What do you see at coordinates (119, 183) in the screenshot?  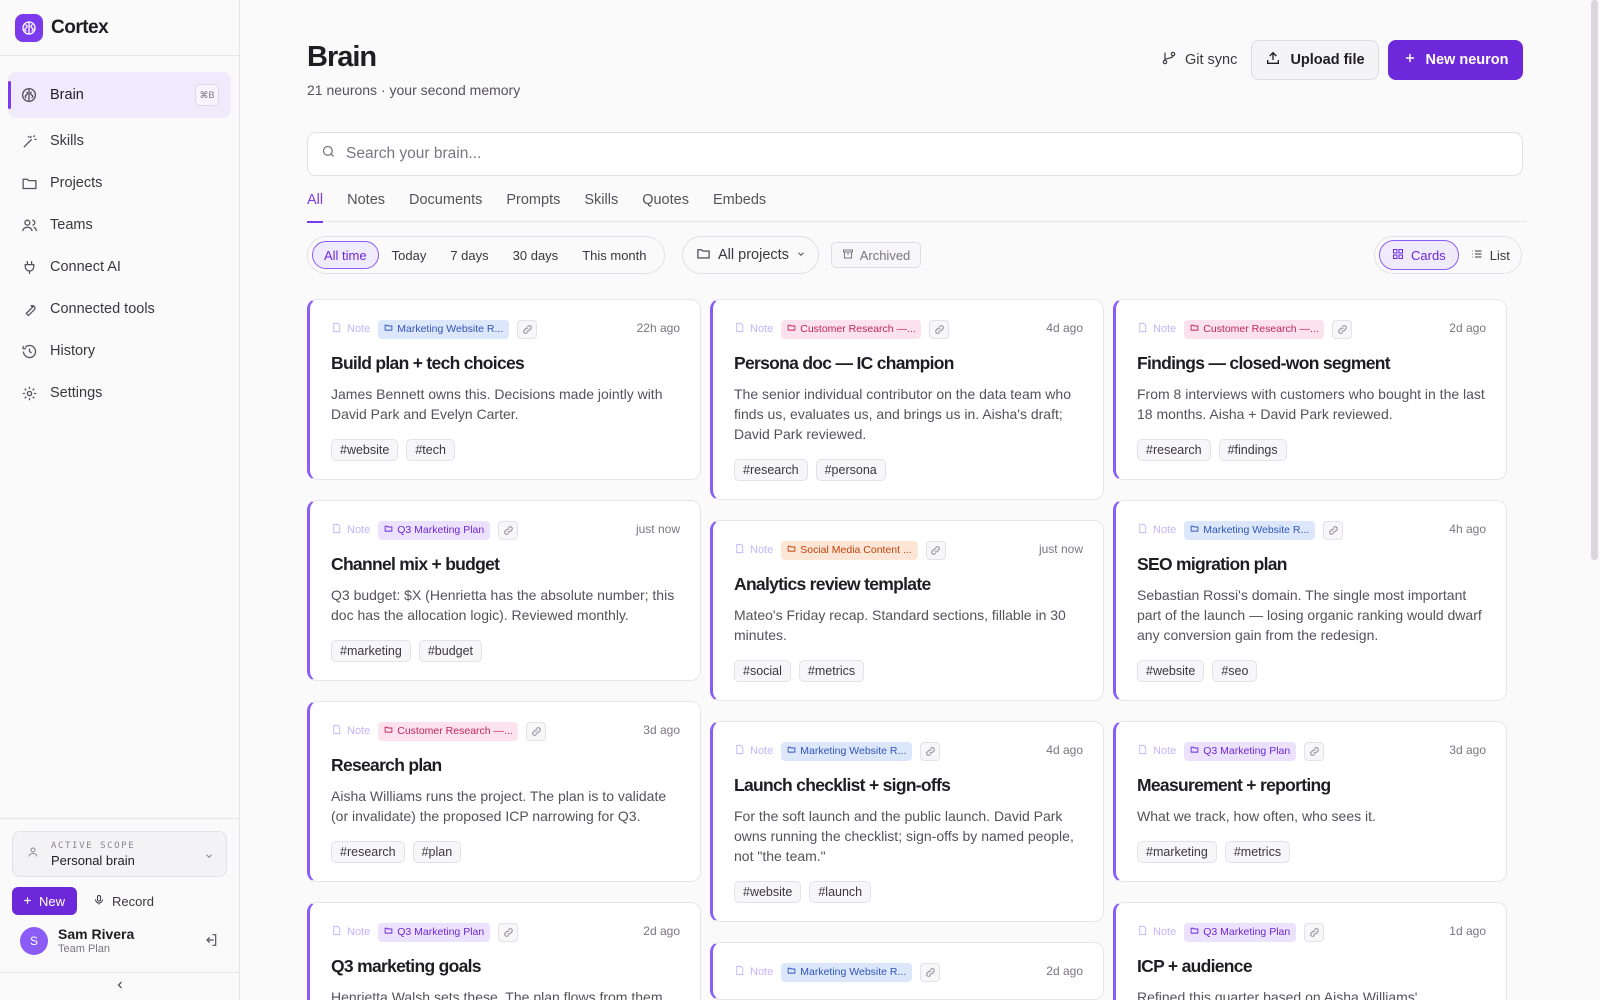 I see `sidebar-item-projects: Projects` at bounding box center [119, 183].